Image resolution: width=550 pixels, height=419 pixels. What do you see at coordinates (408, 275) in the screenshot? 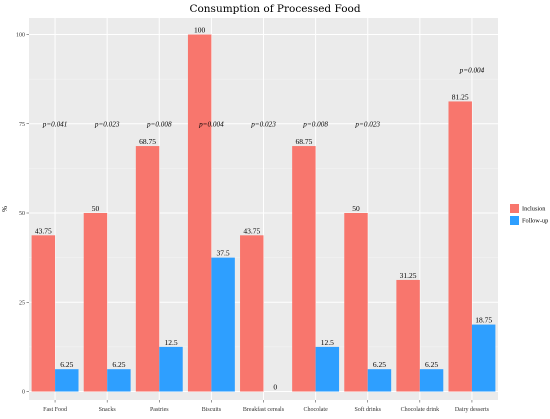
I see `data-label: 31.25` at bounding box center [408, 275].